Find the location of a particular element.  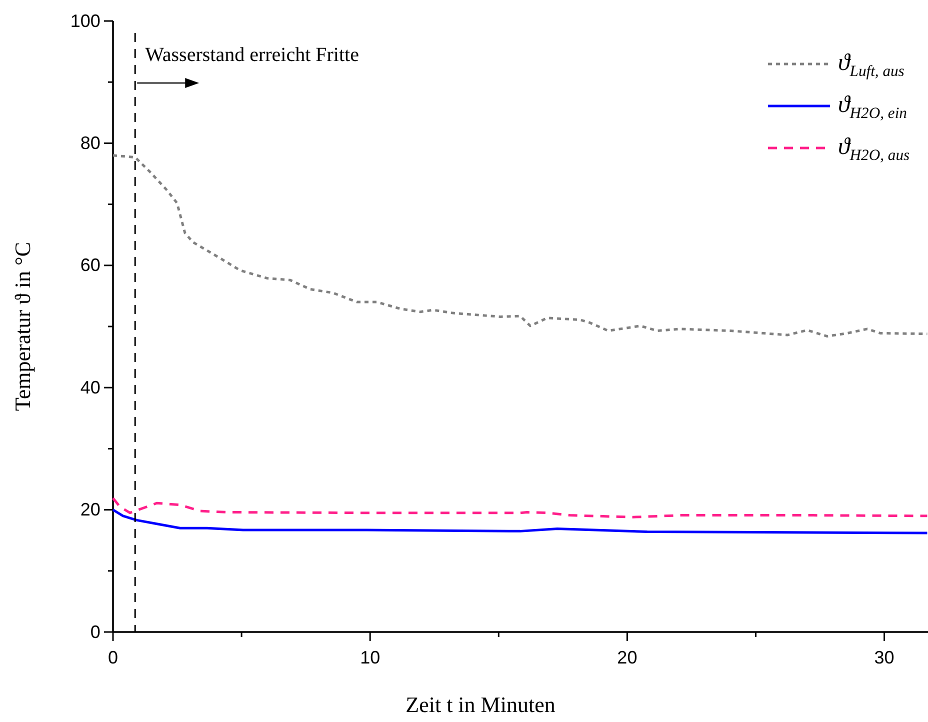

x-tick-label: 10 is located at coordinates (370, 658).